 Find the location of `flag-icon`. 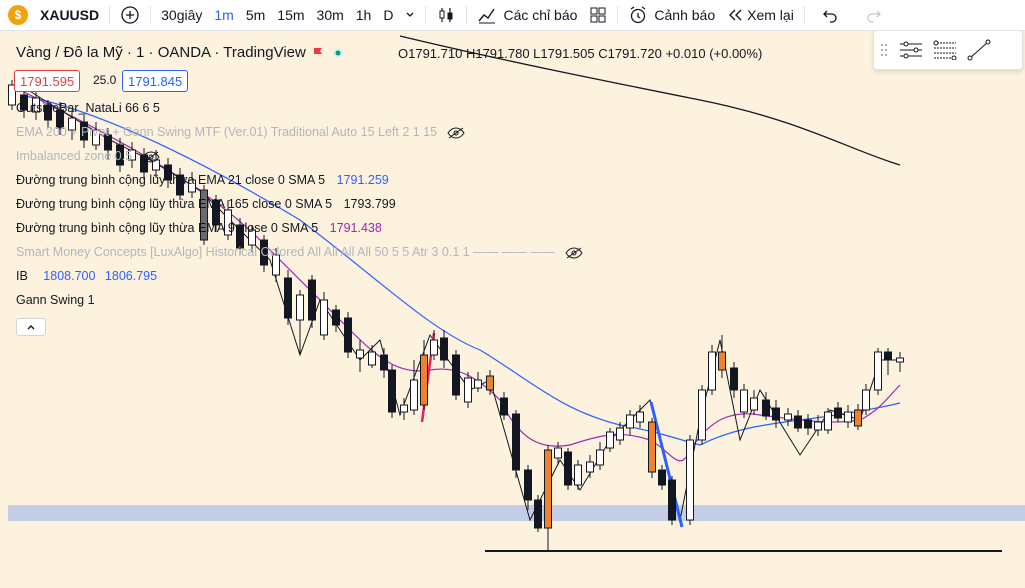

flag-icon is located at coordinates (318, 53).